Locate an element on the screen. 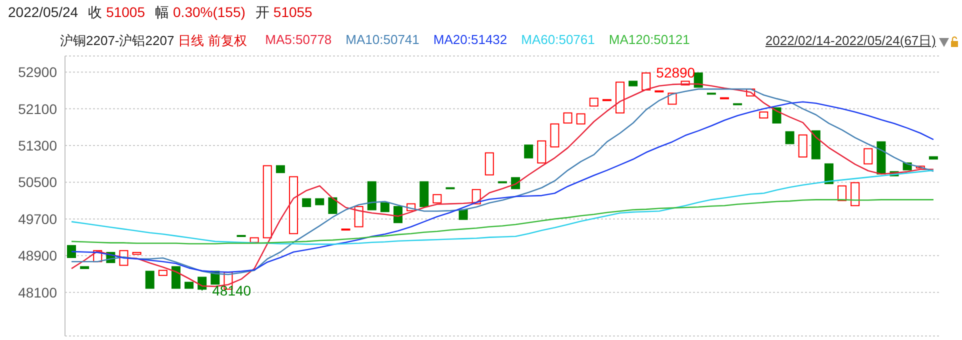 The width and height of the screenshot is (962, 340). text: MA10:50741 is located at coordinates (383, 40).